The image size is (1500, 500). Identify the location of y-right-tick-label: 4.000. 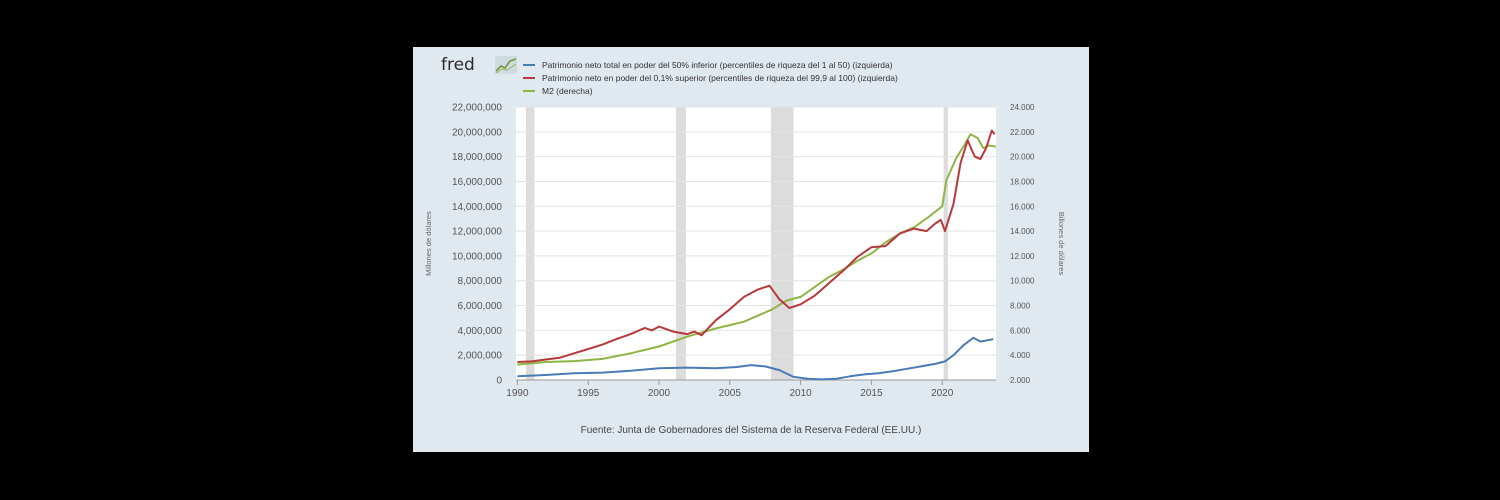
(1020, 355).